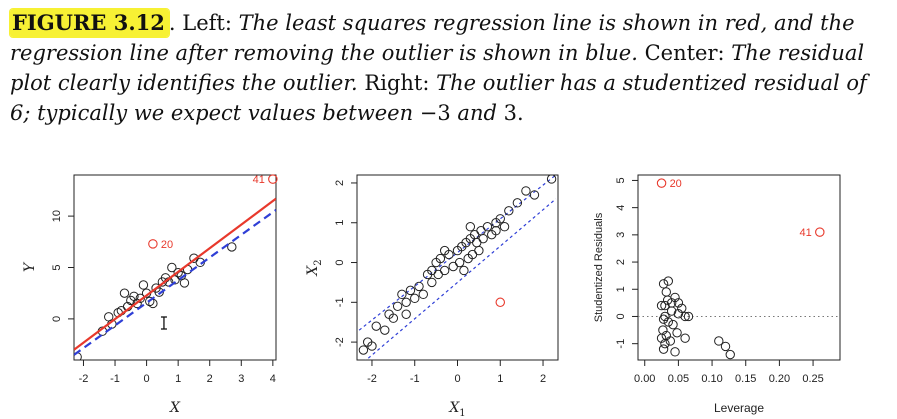 Image resolution: width=897 pixels, height=419 pixels. I want to click on x-tick-label: 2, so click(543, 379).